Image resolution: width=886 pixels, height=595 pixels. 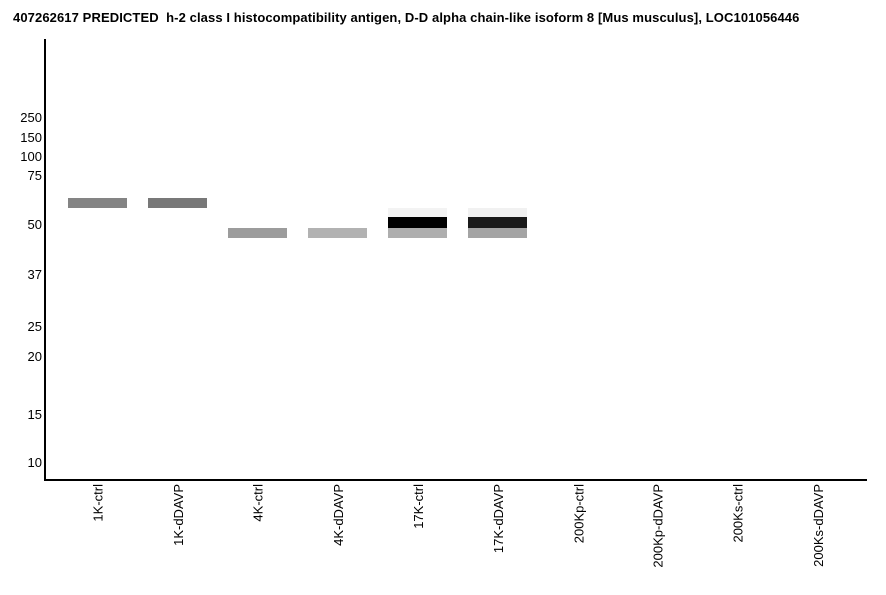 What do you see at coordinates (34, 414) in the screenshot?
I see `y-tick-label: 15` at bounding box center [34, 414].